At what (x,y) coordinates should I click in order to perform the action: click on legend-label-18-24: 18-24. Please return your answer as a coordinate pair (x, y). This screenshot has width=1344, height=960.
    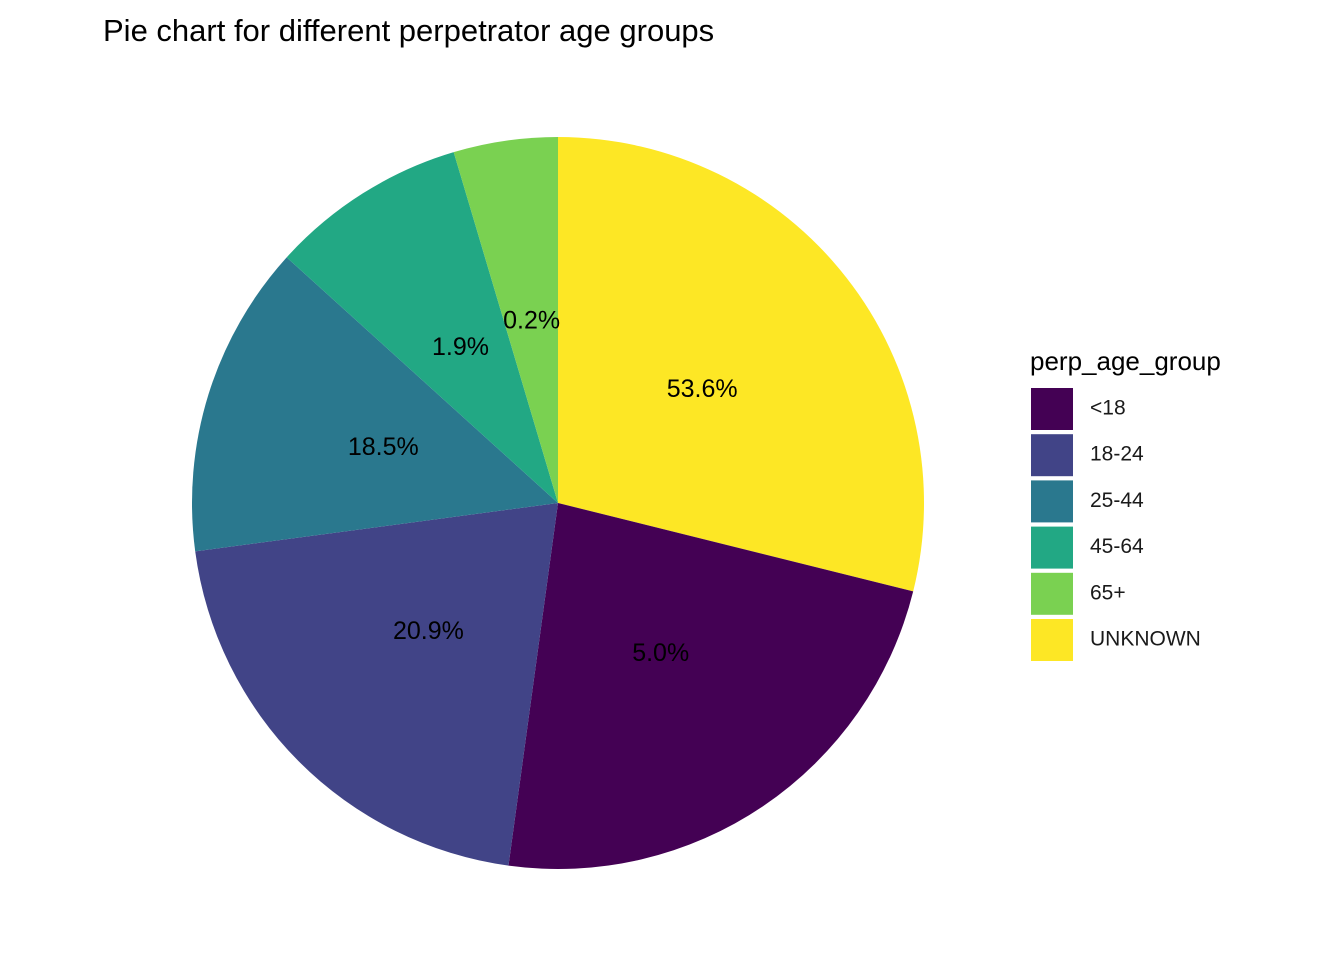
    Looking at the image, I should click on (1117, 454).